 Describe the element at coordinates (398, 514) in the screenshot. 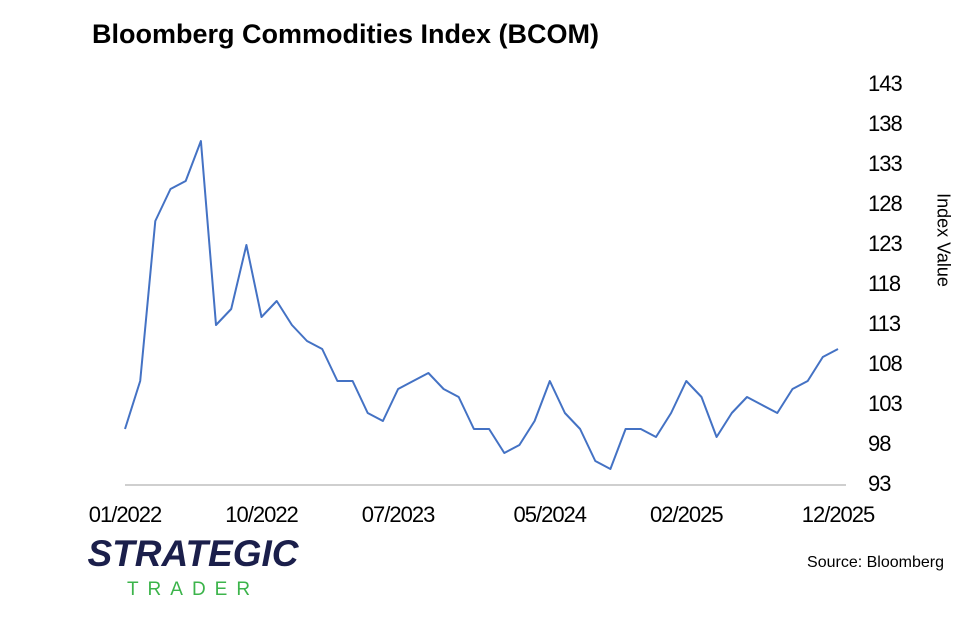

I see `x-tick-label: 07/2023` at that location.